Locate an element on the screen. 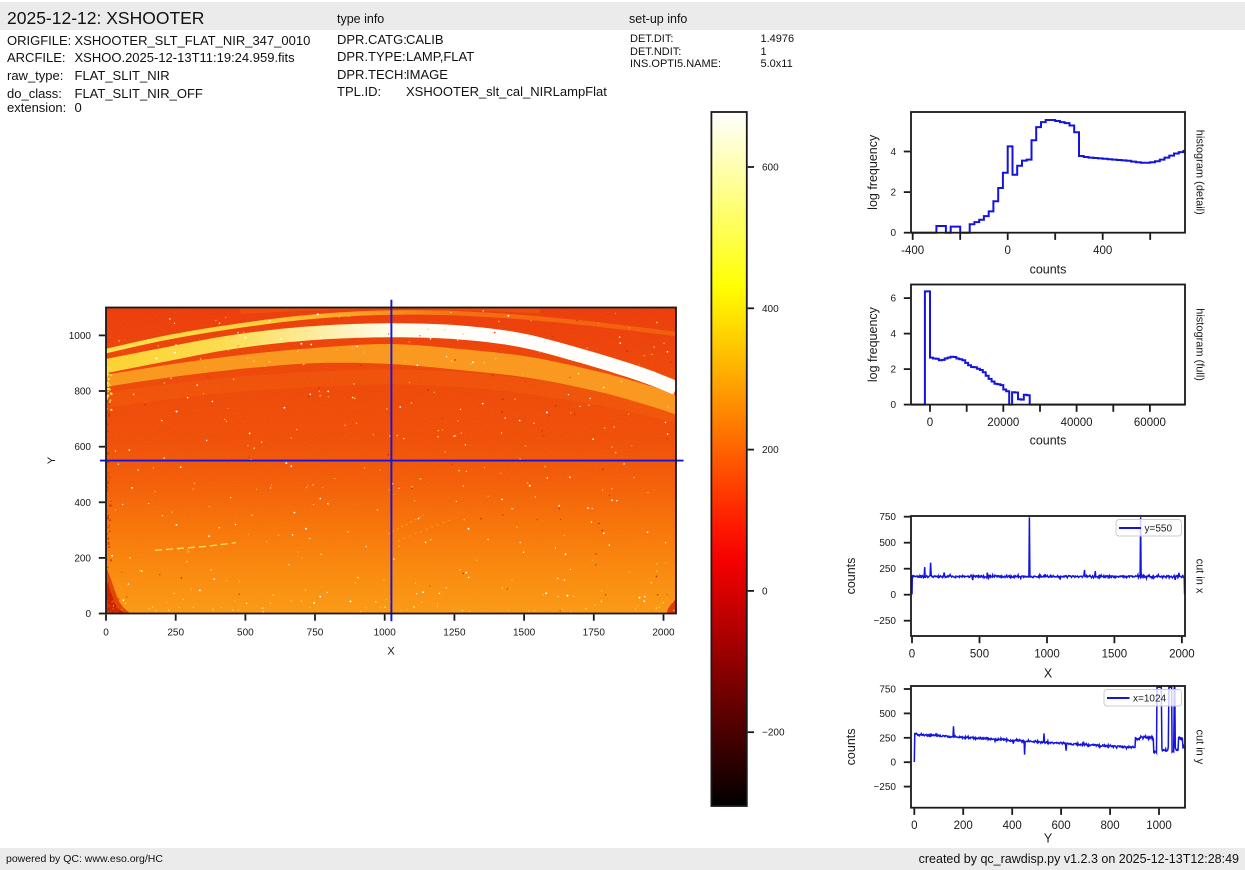  svg-text: y=550 is located at coordinates (1159, 529).